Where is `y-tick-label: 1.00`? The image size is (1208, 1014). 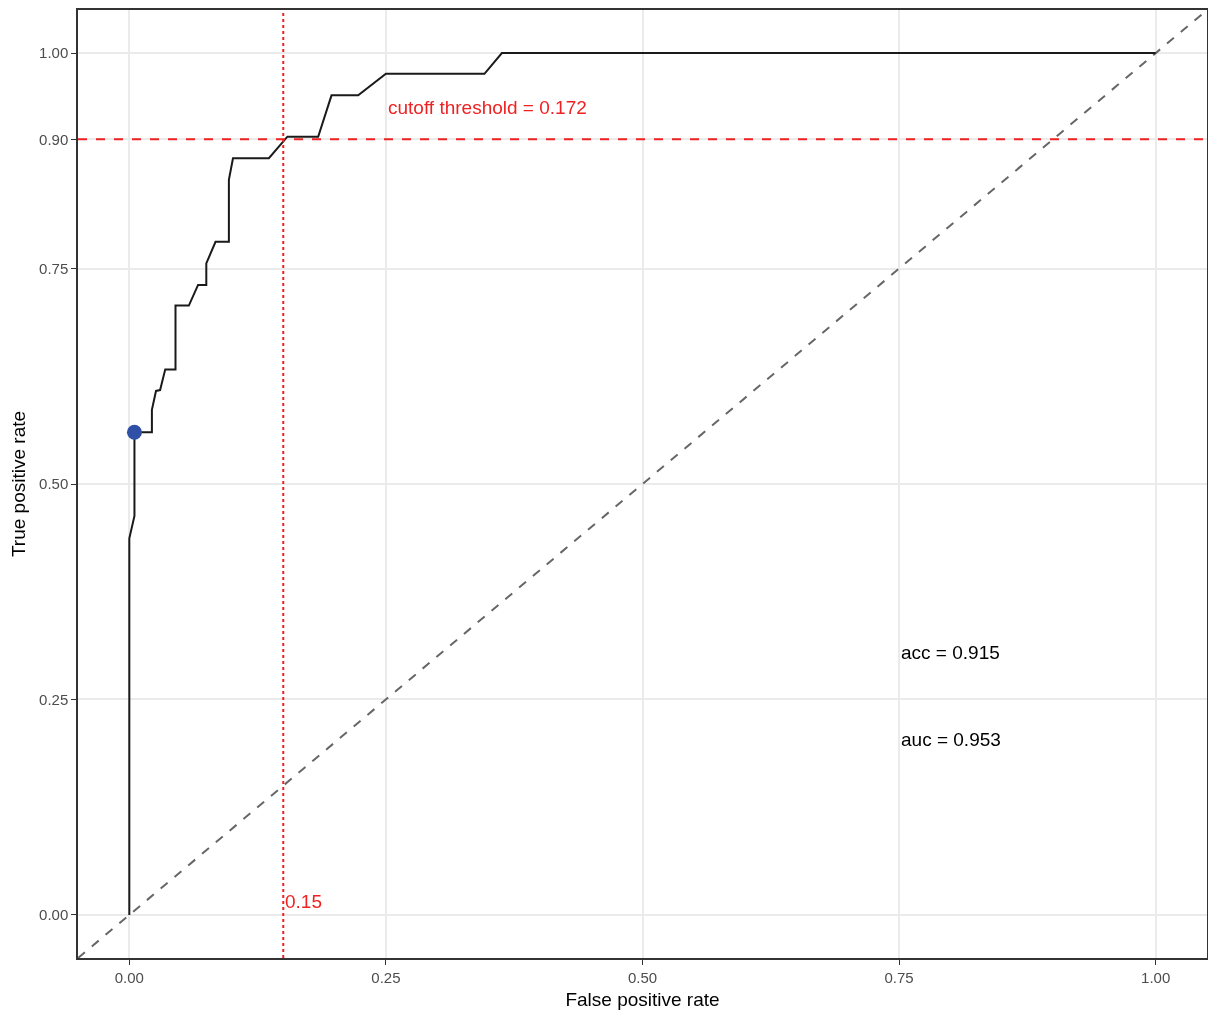
y-tick-label: 1.00 is located at coordinates (54, 53).